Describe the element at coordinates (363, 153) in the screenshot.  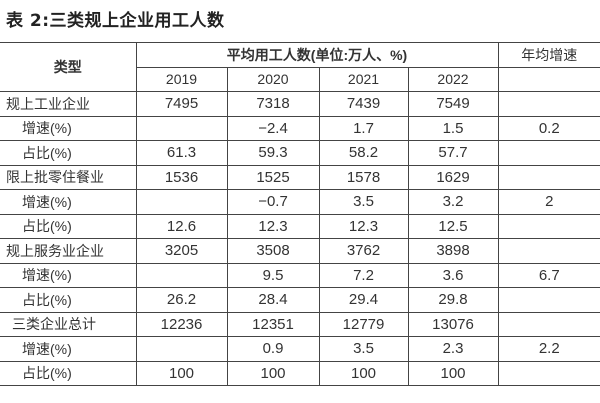
I see `table-cell: 58.2` at that location.